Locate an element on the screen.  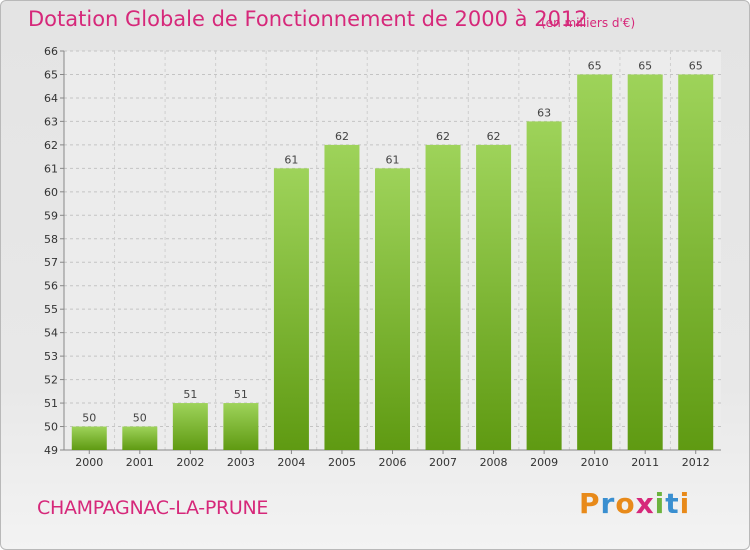
x-tick-label: 2006 is located at coordinates (393, 462).